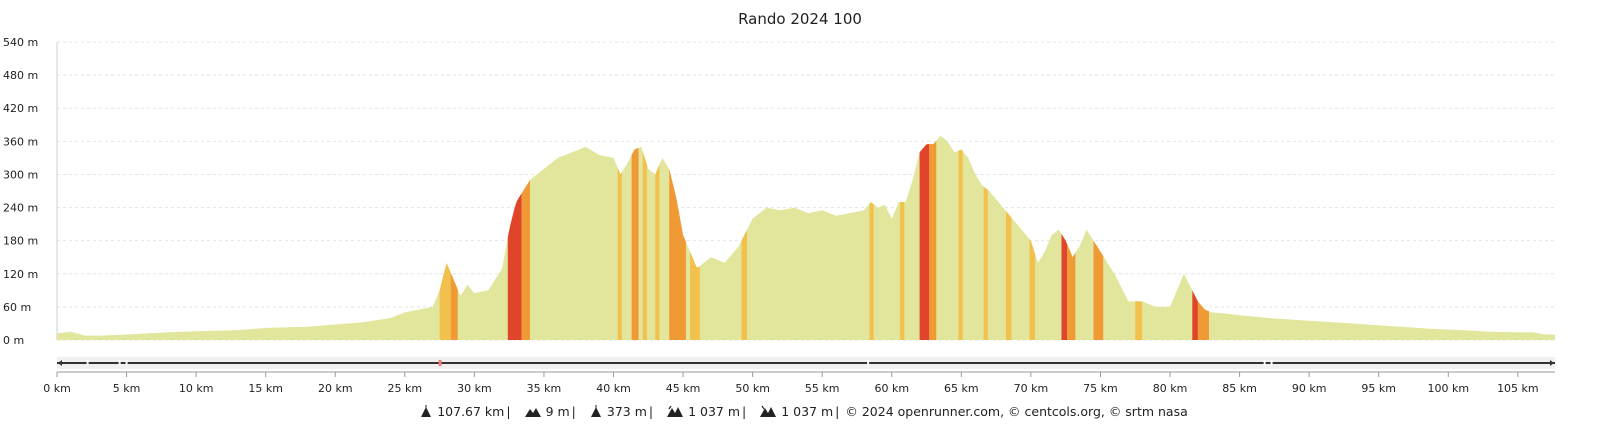 This screenshot has height=426, width=1600. Describe the element at coordinates (807, 411) in the screenshot. I see `elevation-loss-value: 1 037 m` at that location.